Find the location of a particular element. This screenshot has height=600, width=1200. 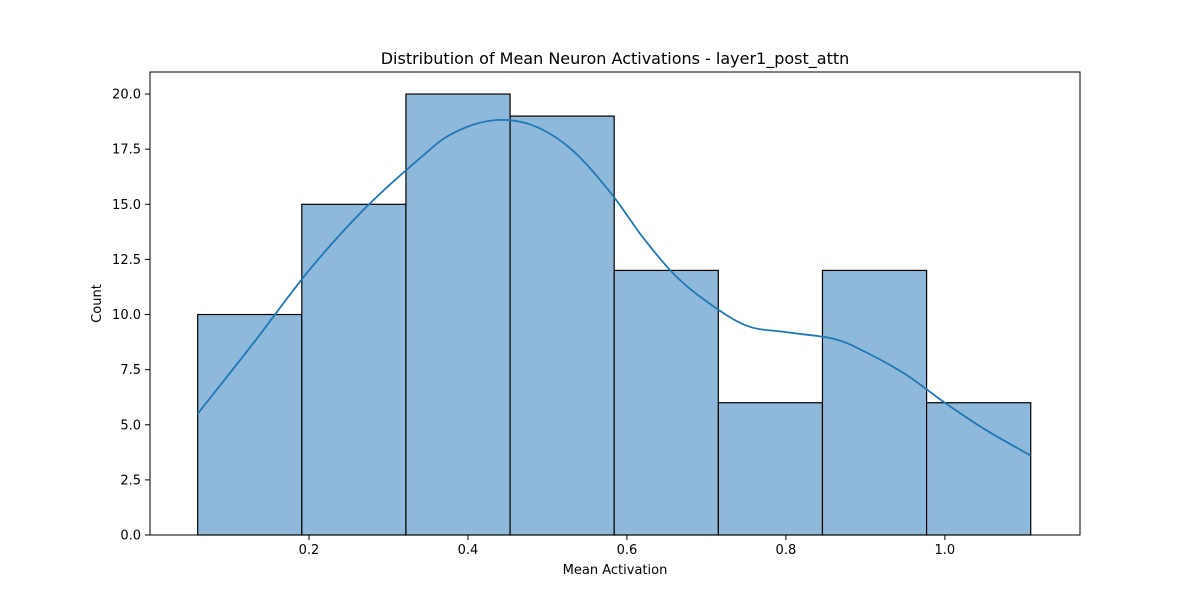

y-tick-label: 12.5 is located at coordinates (126, 260).